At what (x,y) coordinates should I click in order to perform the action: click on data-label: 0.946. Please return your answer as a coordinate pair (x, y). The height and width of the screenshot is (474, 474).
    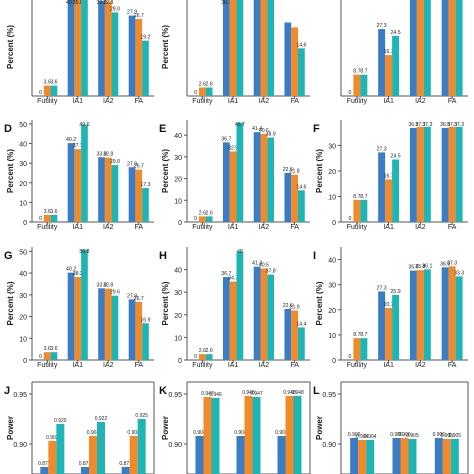
    Looking at the image, I should click on (215, 395).